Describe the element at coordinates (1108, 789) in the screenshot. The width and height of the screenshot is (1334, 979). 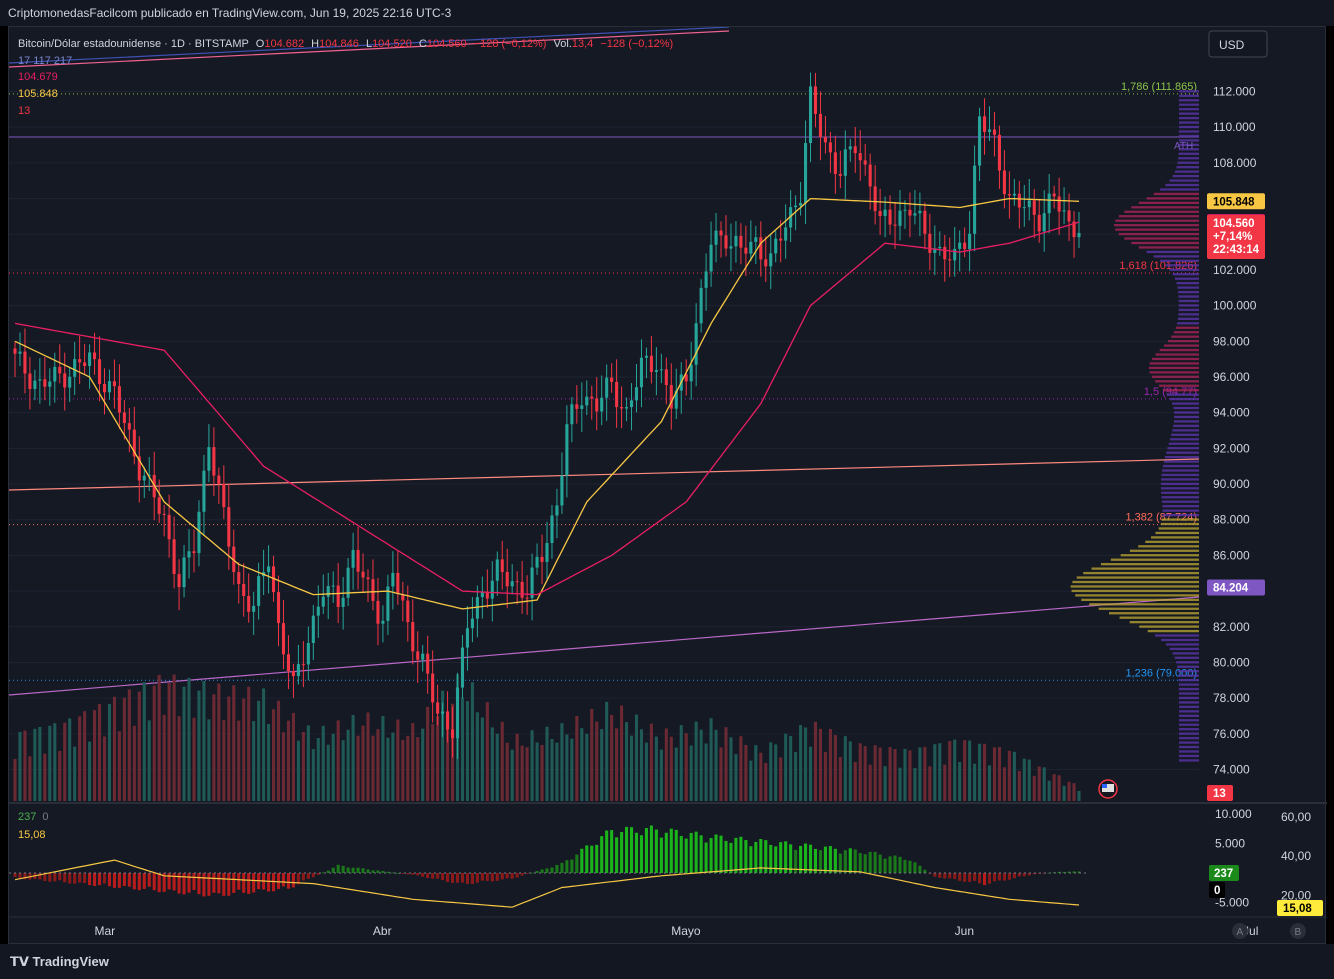
I see `flag-icon` at that location.